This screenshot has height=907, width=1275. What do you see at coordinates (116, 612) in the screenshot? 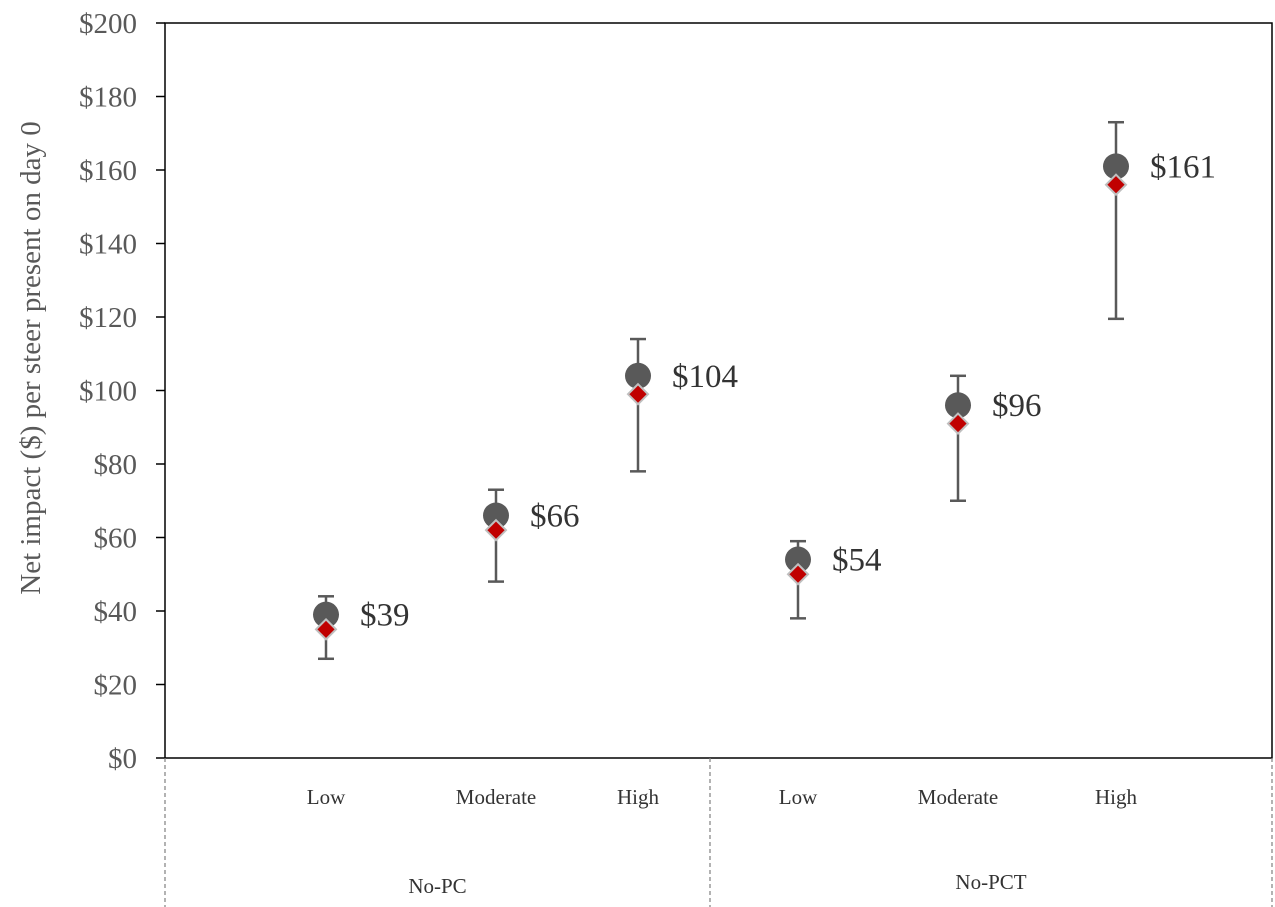
I see `y-tick-label: $40` at bounding box center [116, 612].